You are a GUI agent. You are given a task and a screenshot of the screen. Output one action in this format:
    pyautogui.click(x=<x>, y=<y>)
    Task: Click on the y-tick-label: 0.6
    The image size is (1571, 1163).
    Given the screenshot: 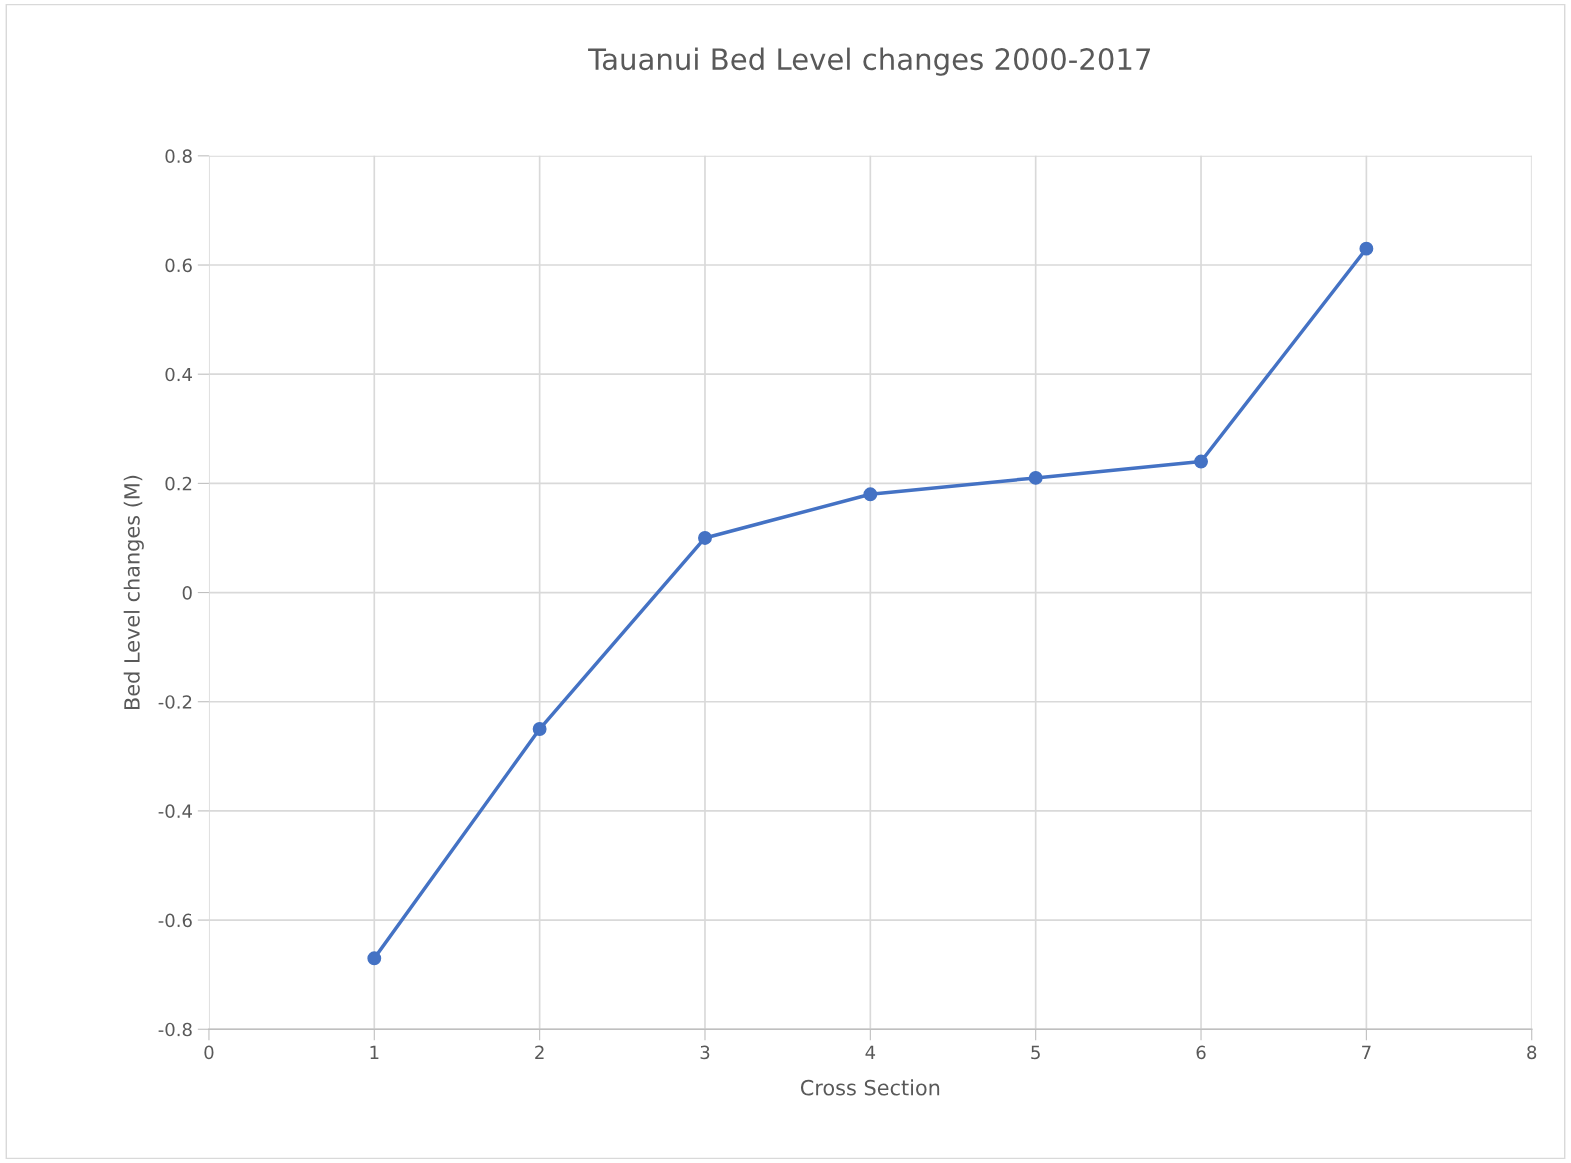 What is the action you would take?
    pyautogui.click(x=178, y=265)
    